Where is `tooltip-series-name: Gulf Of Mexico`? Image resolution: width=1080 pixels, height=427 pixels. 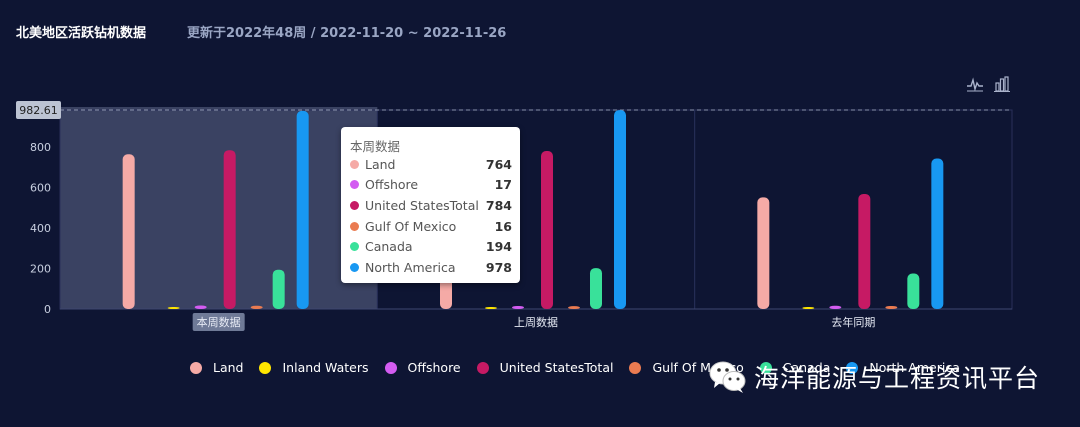
tooltip-series-name: Gulf Of Mexico is located at coordinates (411, 226).